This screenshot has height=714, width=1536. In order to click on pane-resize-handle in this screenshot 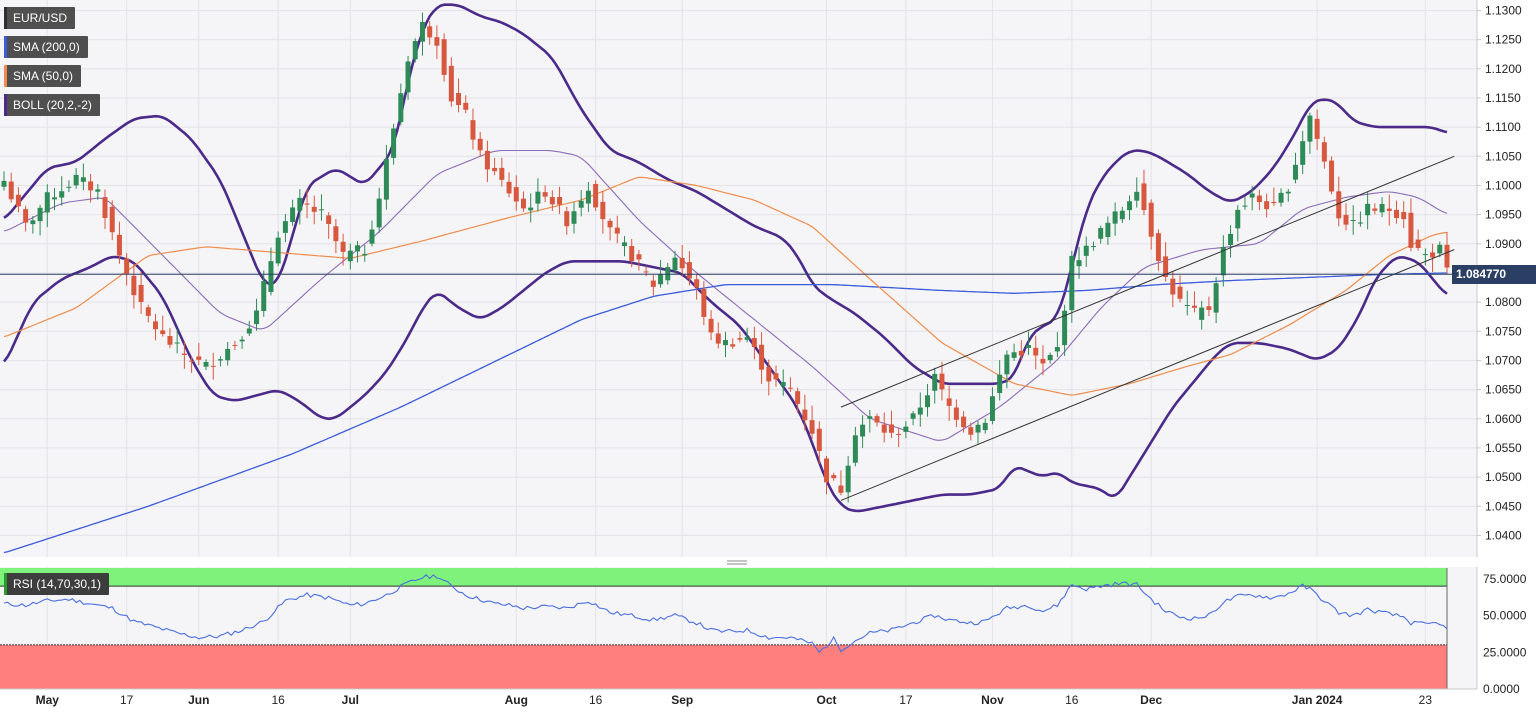, I will do `click(738, 562)`.